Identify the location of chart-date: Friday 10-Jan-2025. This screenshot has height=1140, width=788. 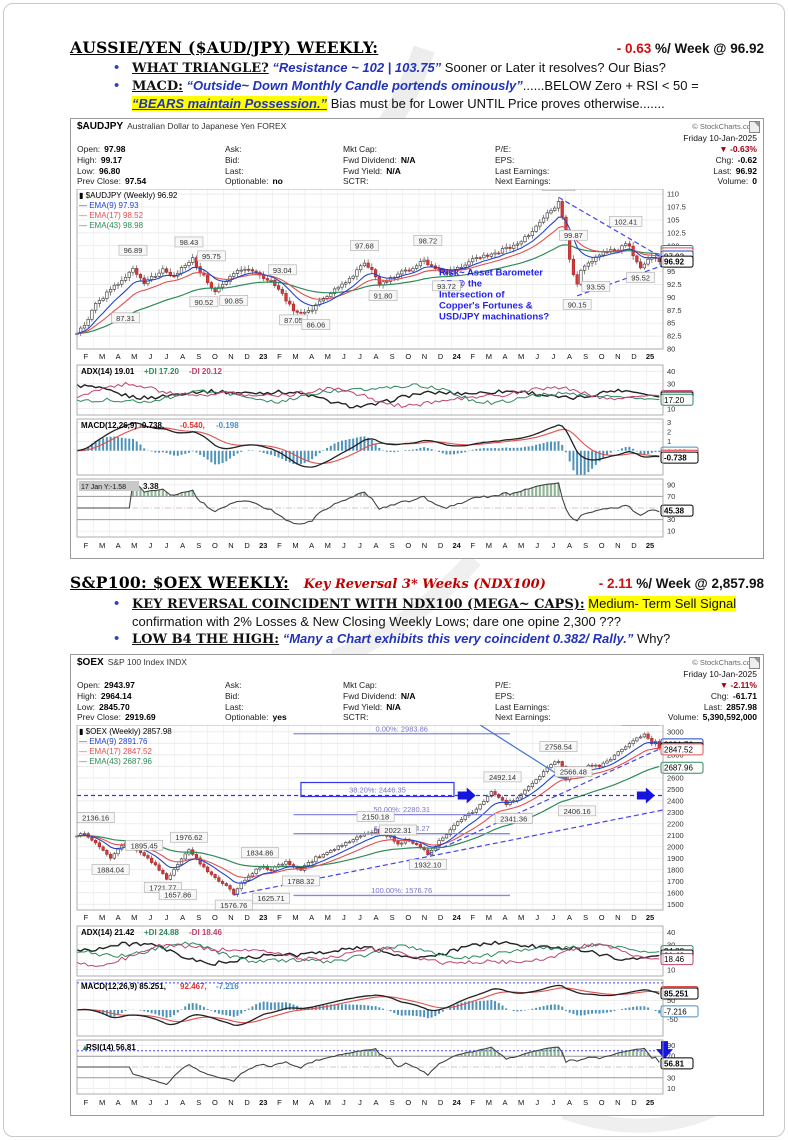
(720, 138).